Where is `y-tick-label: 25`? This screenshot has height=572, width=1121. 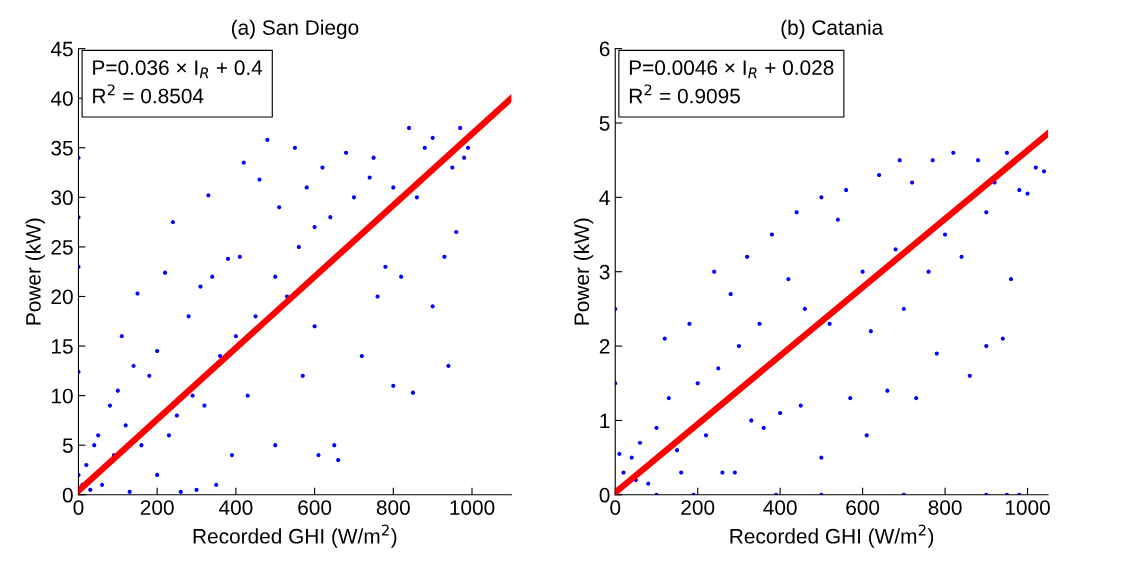
y-tick-label: 25 is located at coordinates (62, 247).